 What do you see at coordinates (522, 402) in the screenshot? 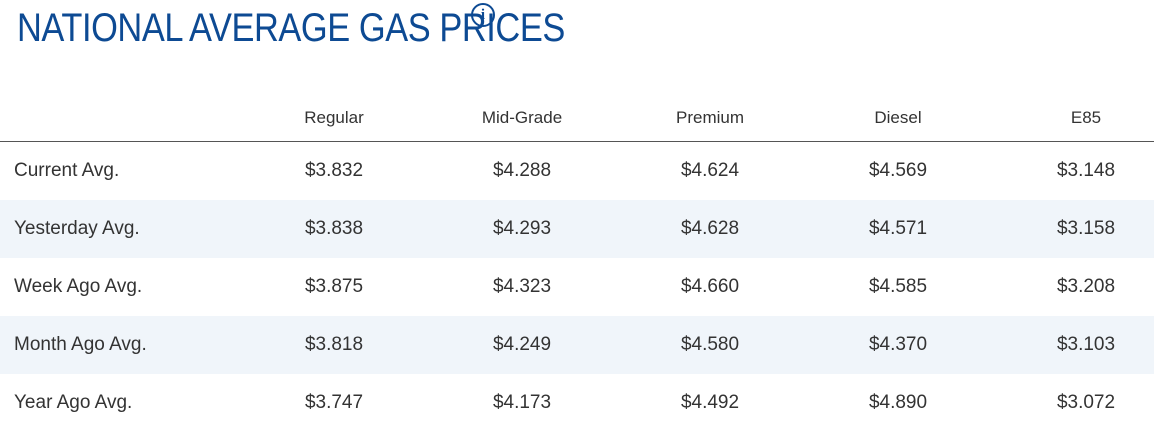
I see `price-cell: $4.173` at bounding box center [522, 402].